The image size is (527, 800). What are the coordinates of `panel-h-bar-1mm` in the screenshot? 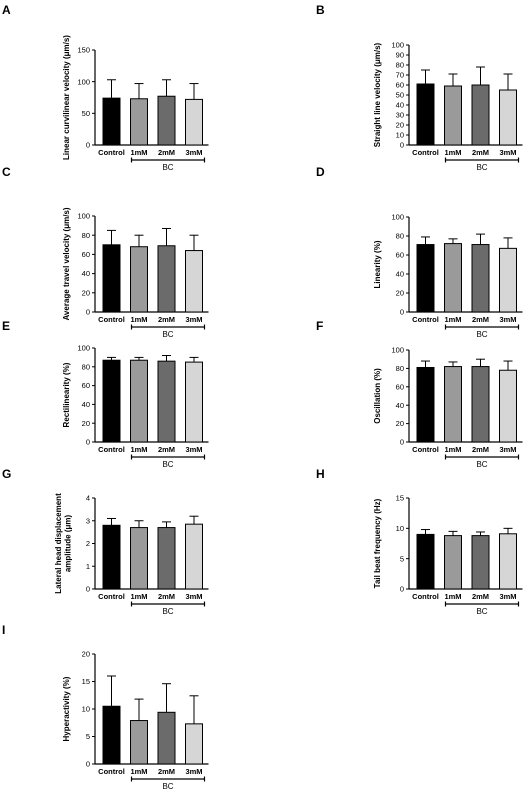 It's located at (453, 562).